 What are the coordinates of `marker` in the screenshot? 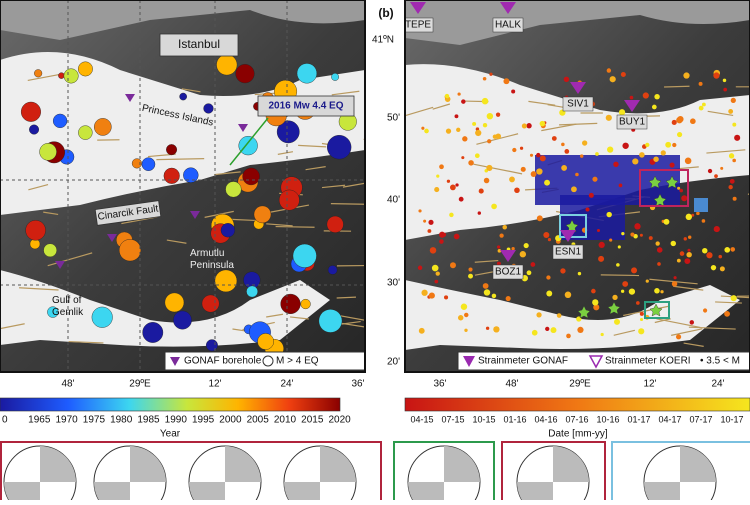 It's located at (701, 205).